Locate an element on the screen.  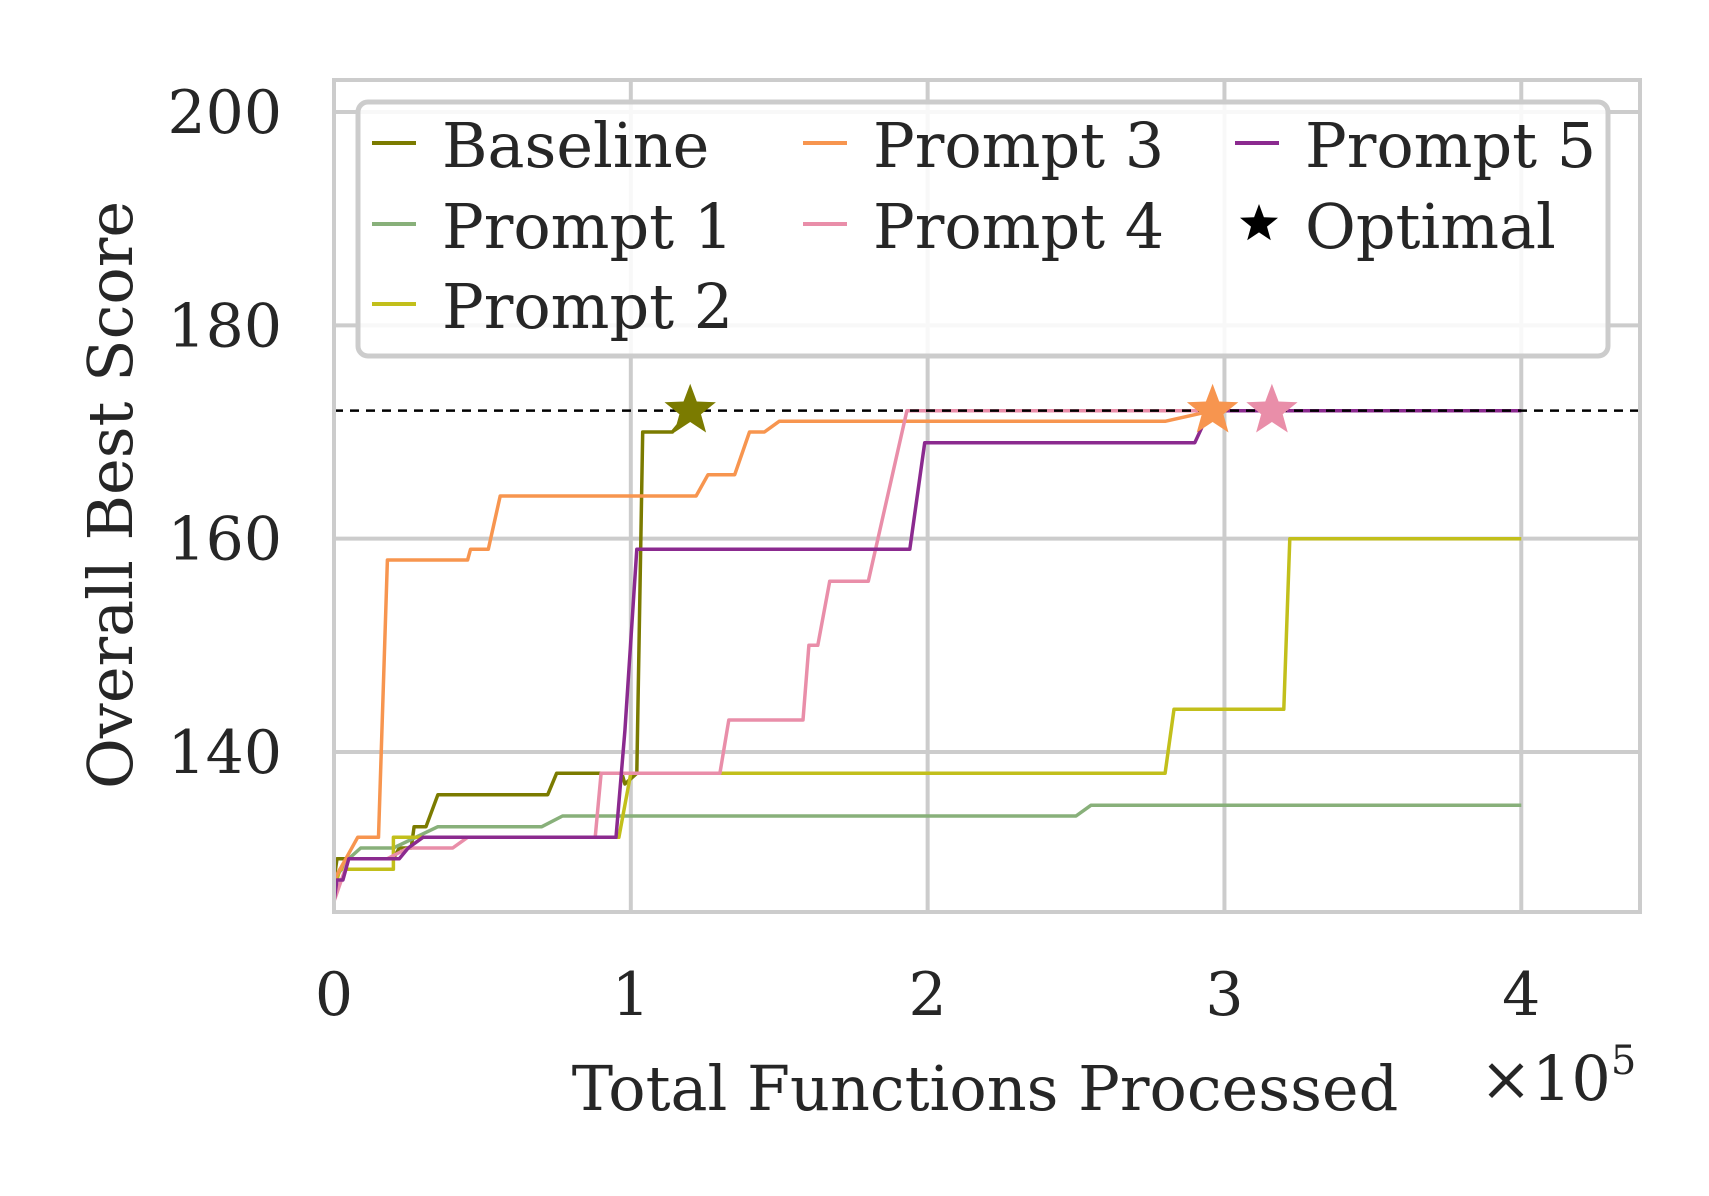
legend-label: Optimal is located at coordinates (1430, 226).